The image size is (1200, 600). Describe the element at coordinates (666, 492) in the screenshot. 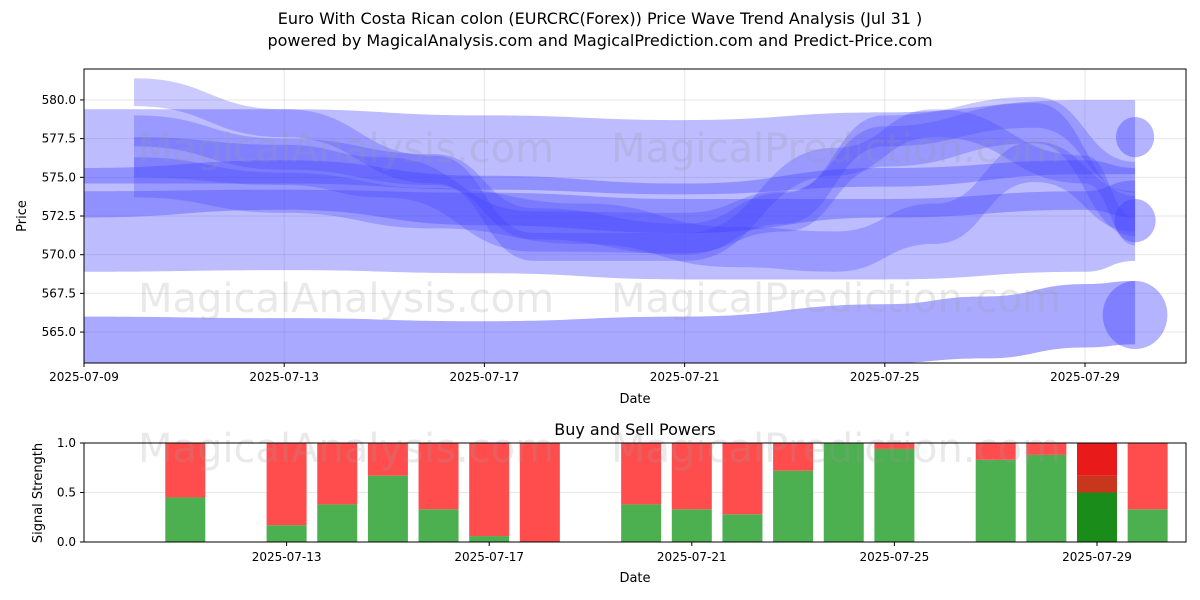

I see `signal-bars` at that location.